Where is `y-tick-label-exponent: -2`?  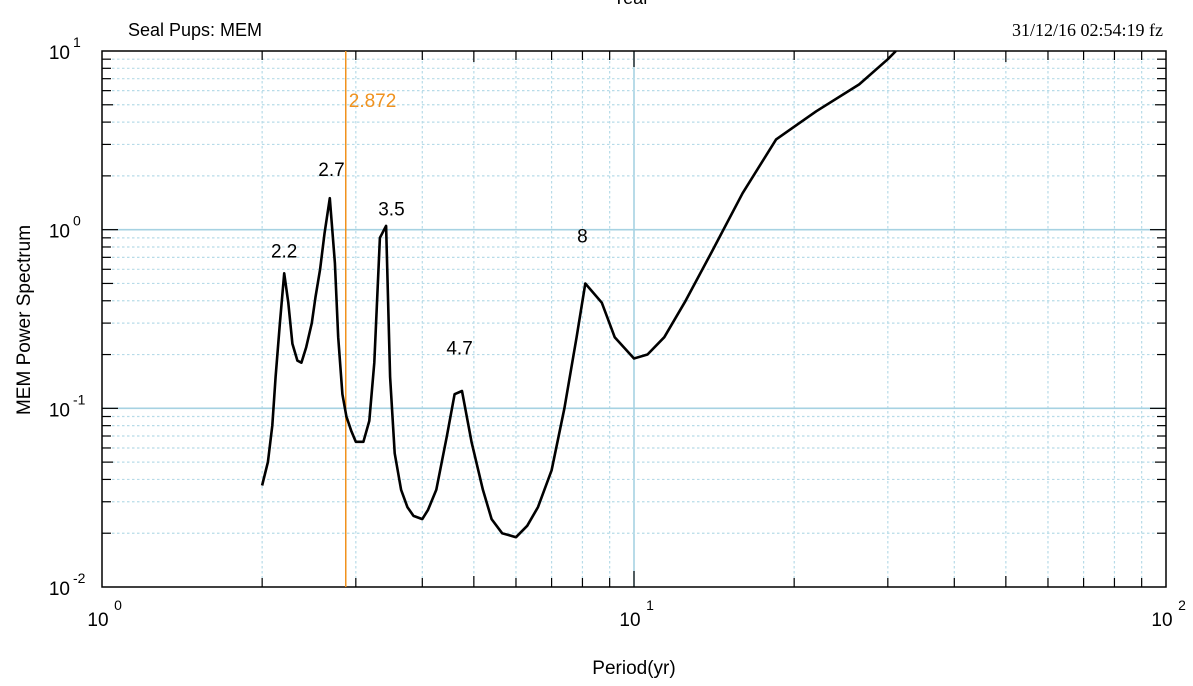 y-tick-label-exponent: -2 is located at coordinates (79, 578).